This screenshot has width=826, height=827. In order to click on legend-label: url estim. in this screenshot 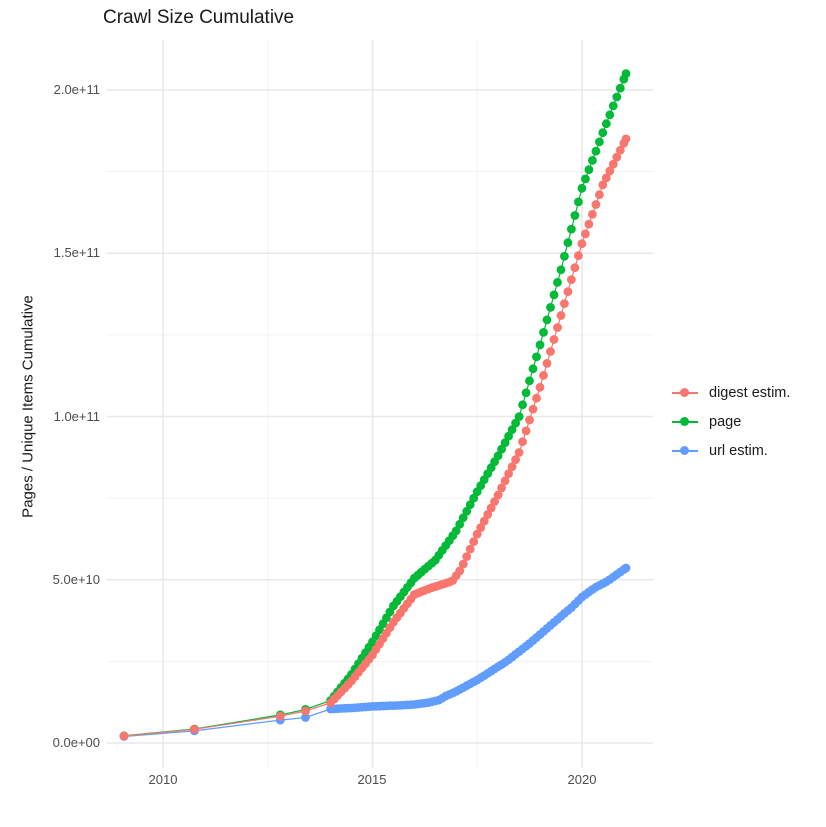, I will do `click(738, 450)`.